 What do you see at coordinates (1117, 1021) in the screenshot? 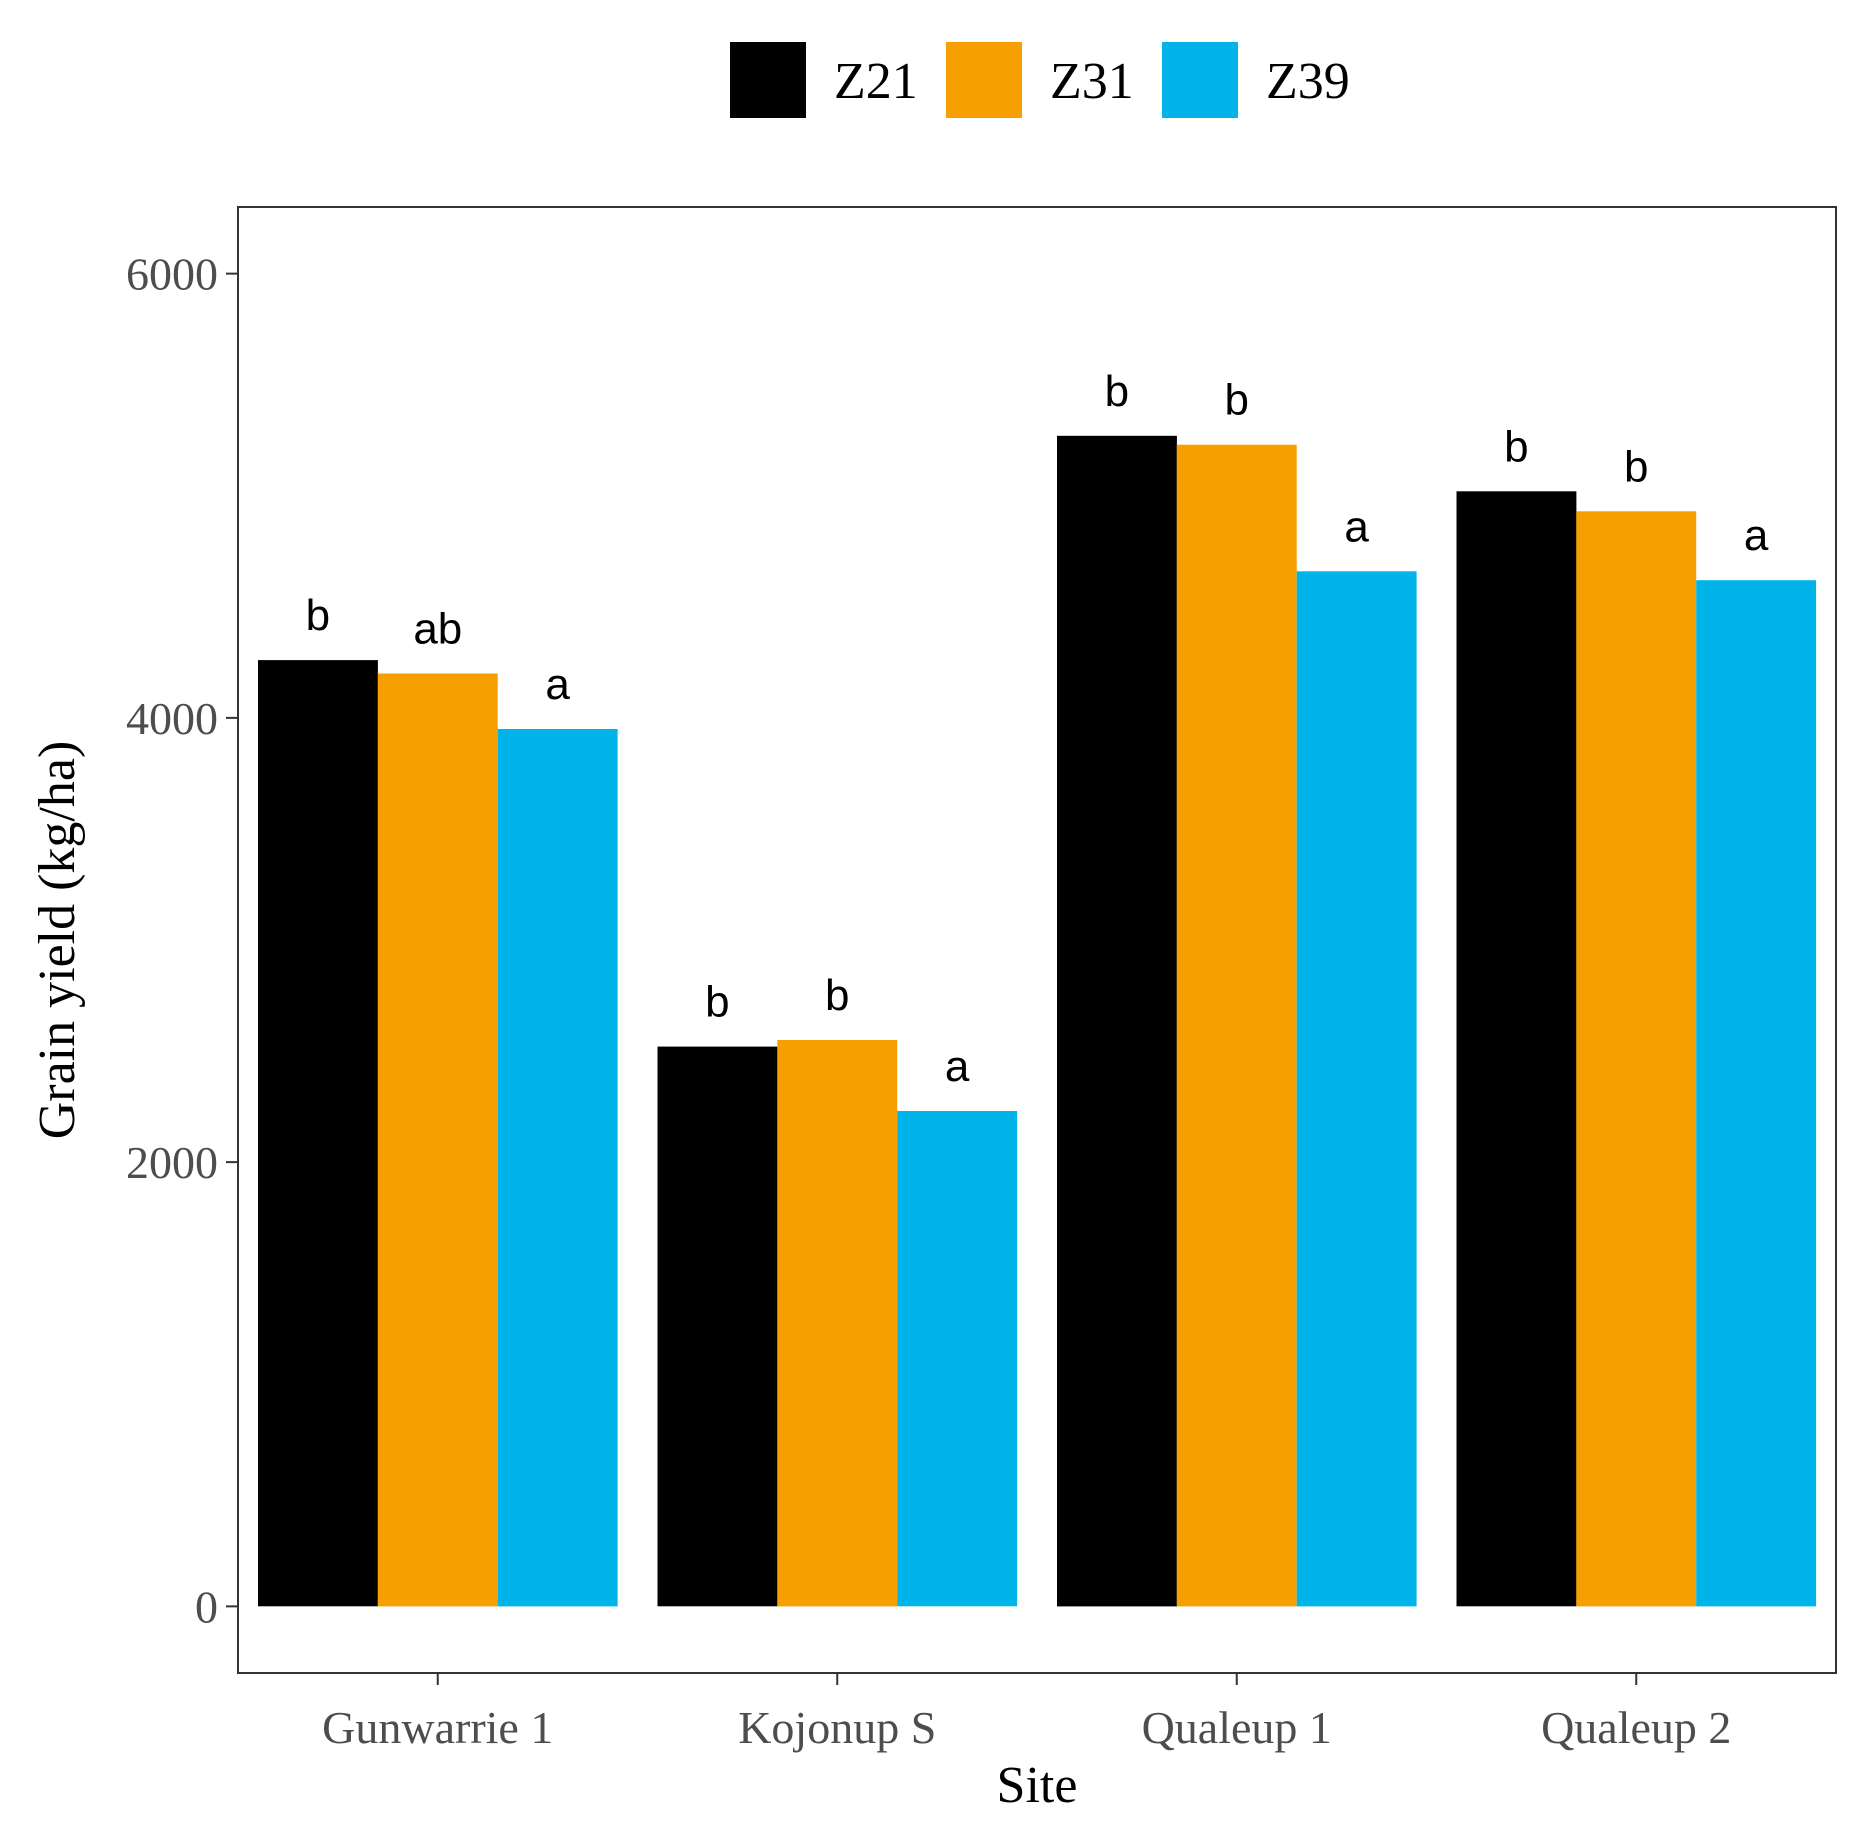
I see `bar-qualeup-1-z21` at bounding box center [1117, 1021].